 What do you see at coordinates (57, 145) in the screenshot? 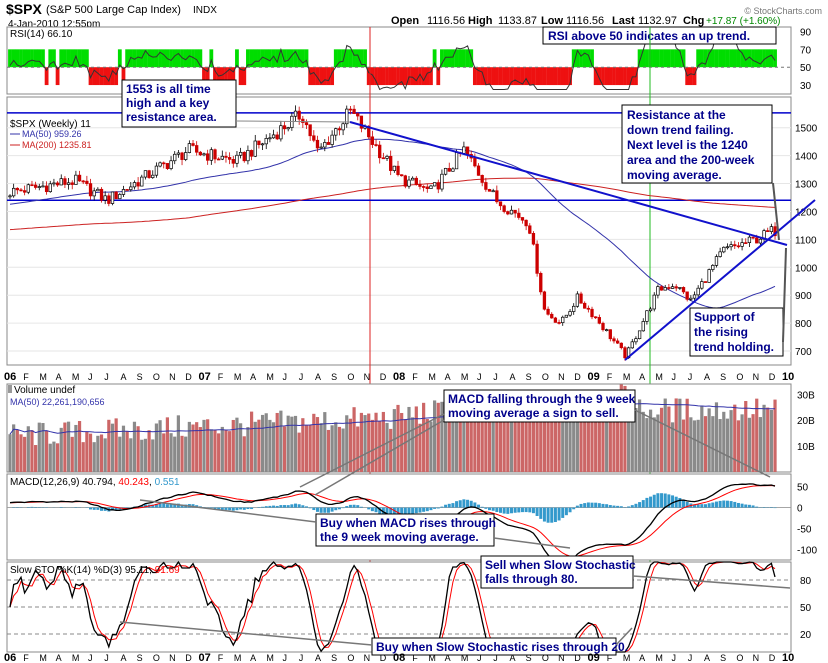
I see `ma200-legend: MA(200) 1235.81` at bounding box center [57, 145].